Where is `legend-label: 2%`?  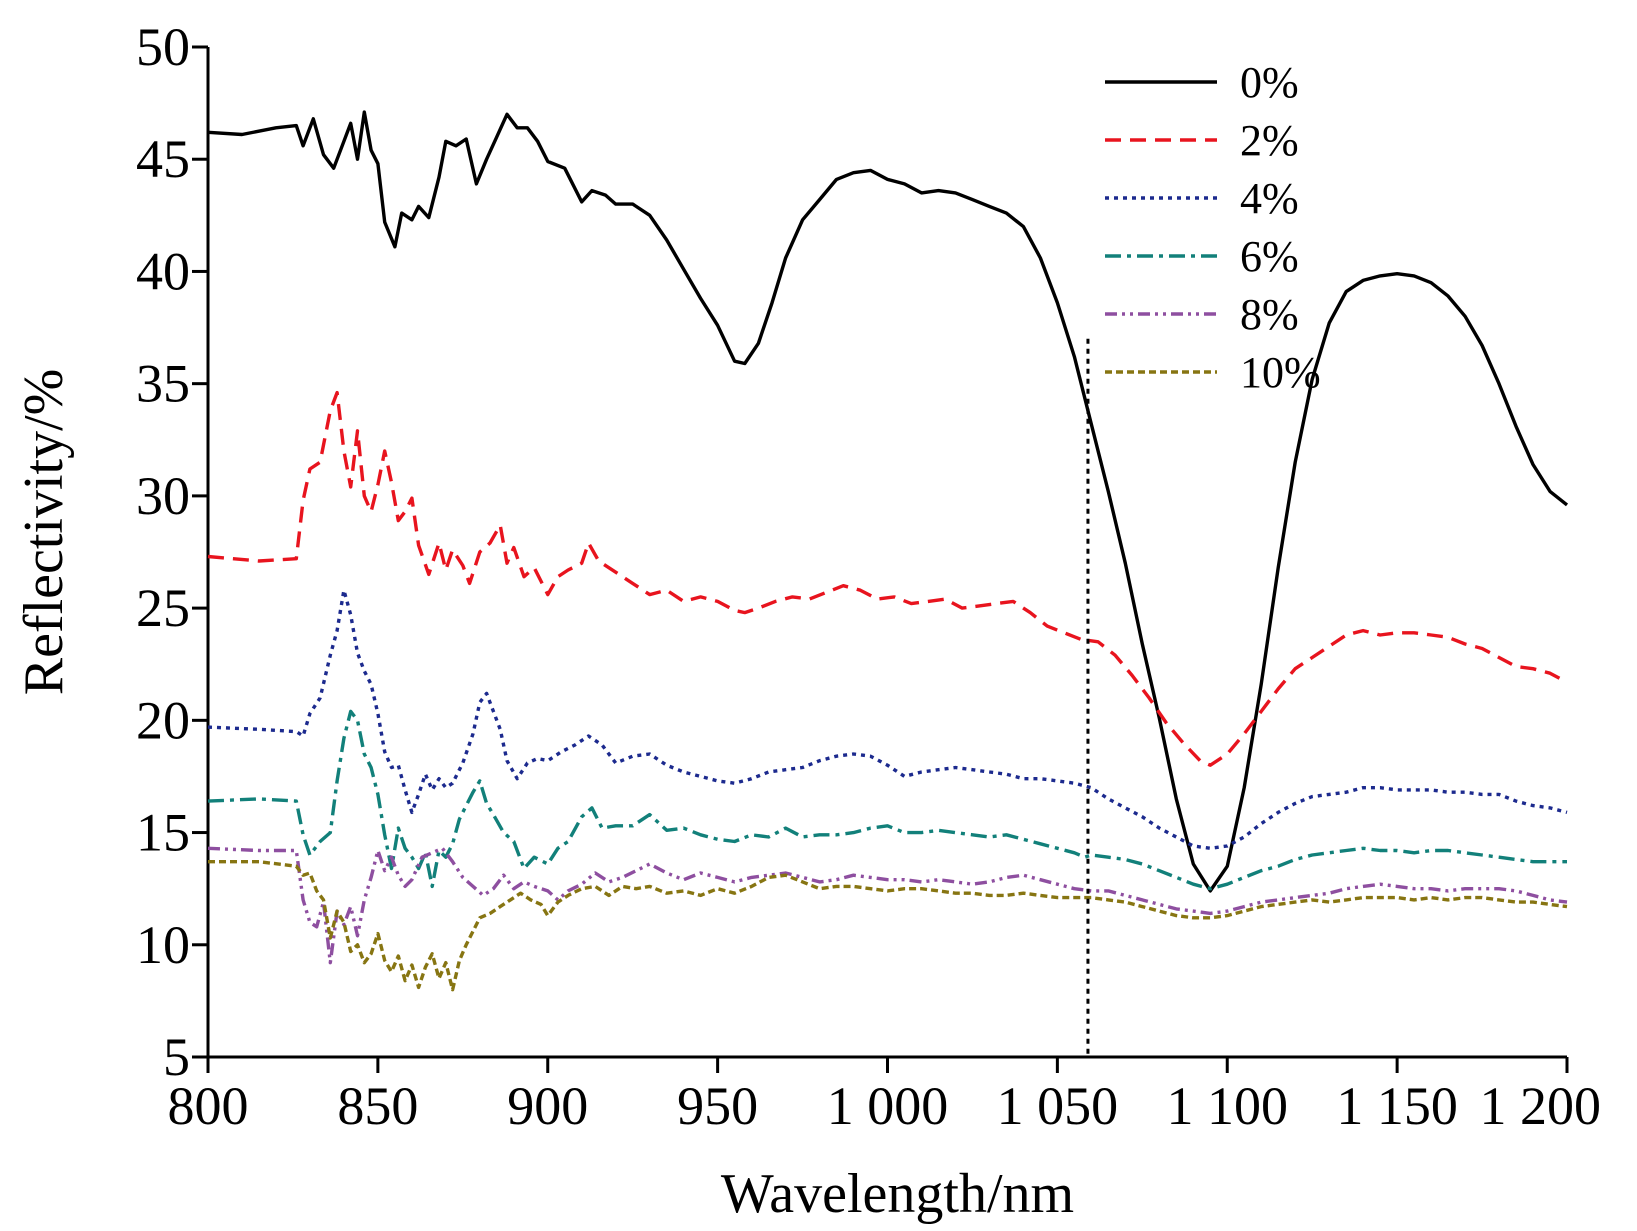
legend-label: 2% is located at coordinates (1269, 140).